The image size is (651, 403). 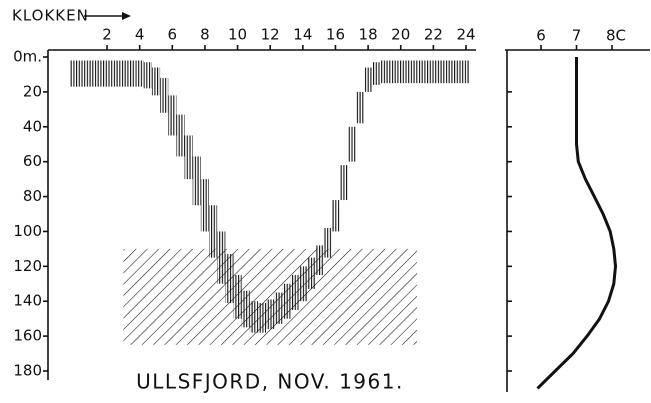 What do you see at coordinates (32, 91) in the screenshot?
I see `y-tick-label: 20` at bounding box center [32, 91].